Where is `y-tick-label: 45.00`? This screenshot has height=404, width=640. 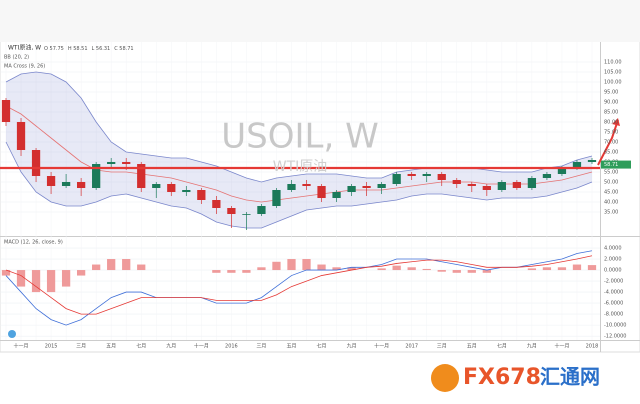
y-tick-label: 45.00 is located at coordinates (611, 193).